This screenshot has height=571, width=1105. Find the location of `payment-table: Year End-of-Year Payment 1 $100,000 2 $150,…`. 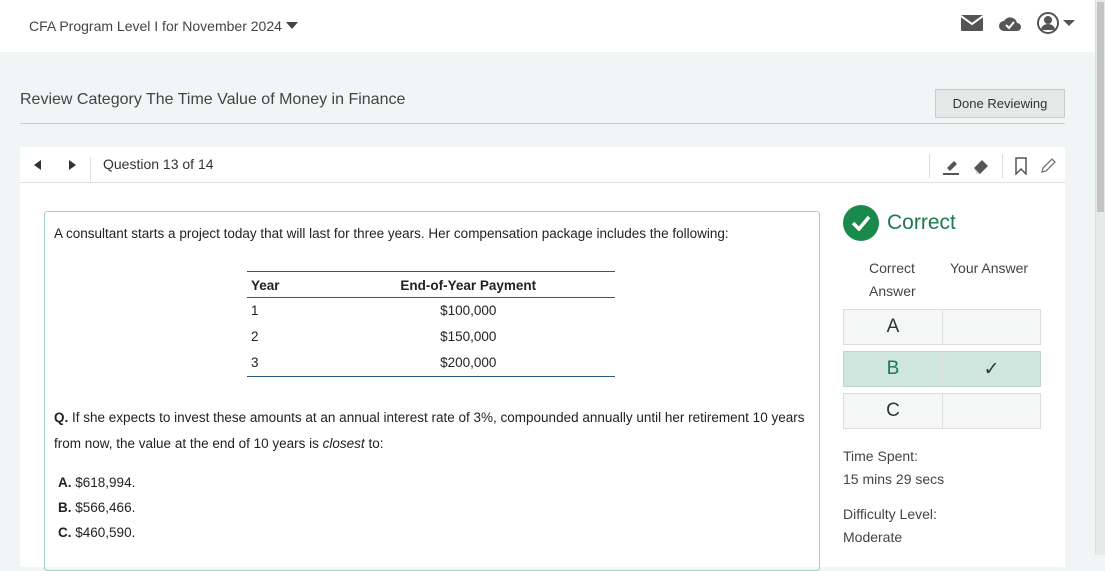

payment-table: Year End-of-Year Payment 1 $100,000 2 $150,… is located at coordinates (431, 324).